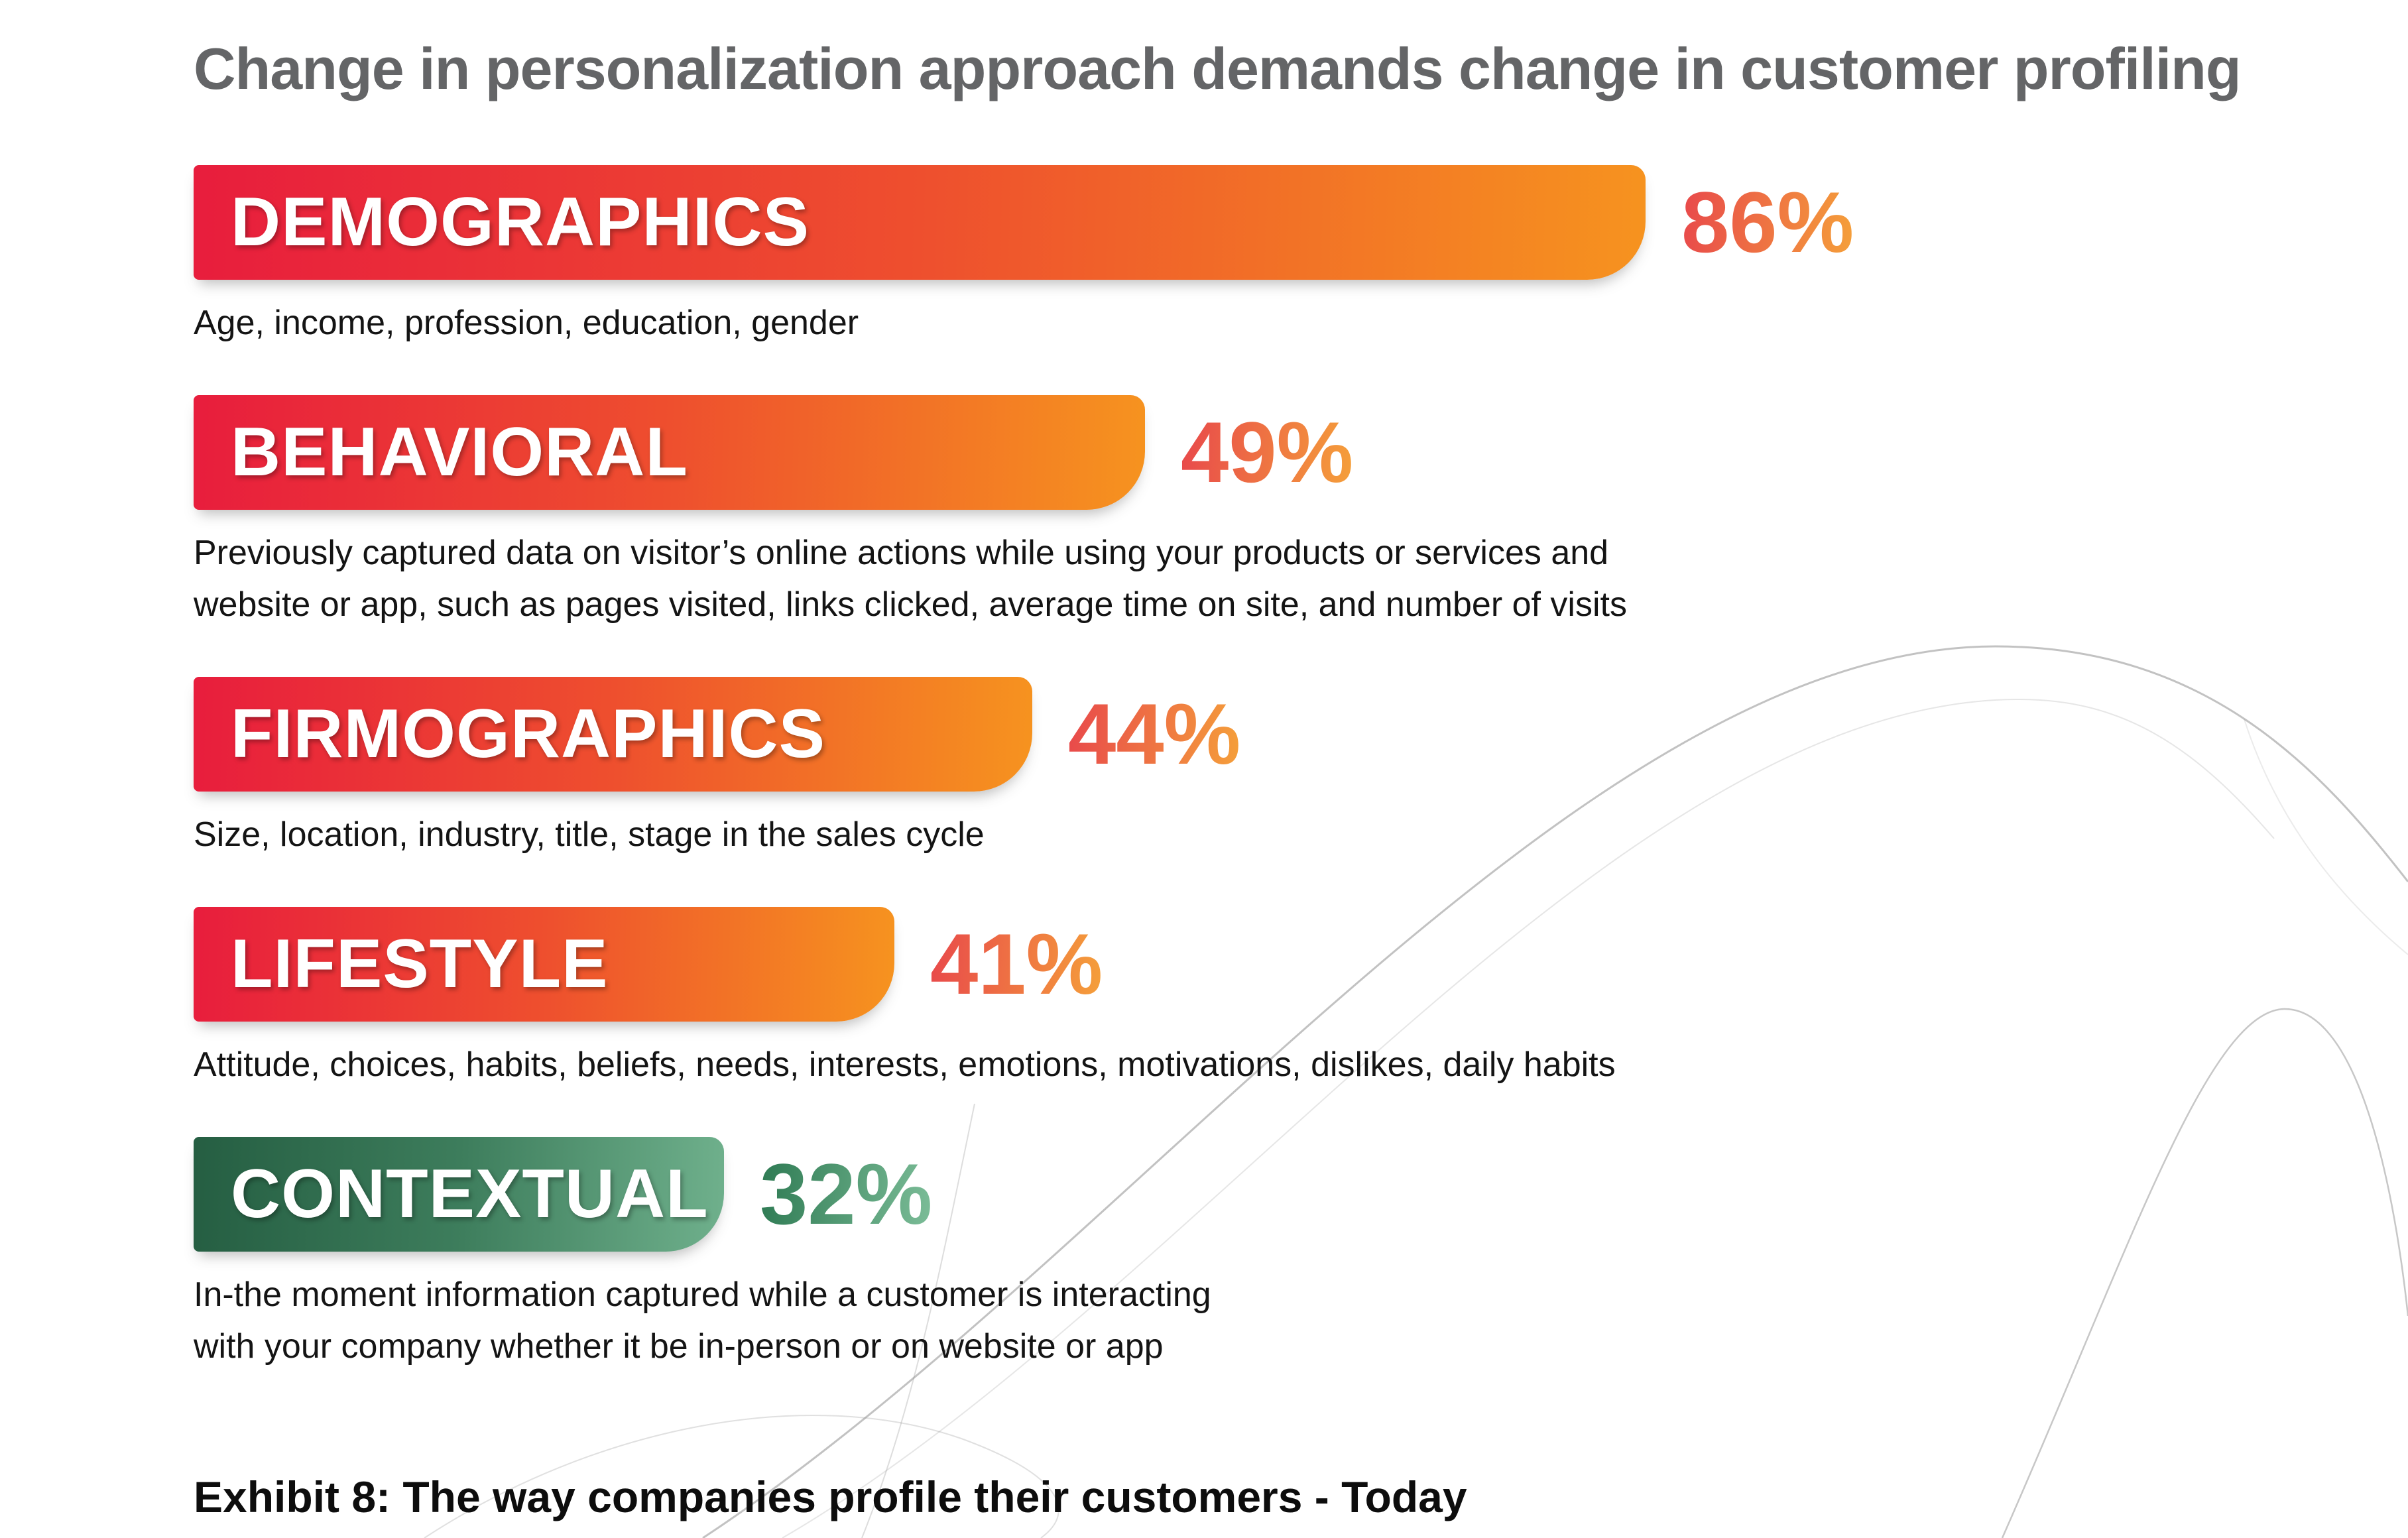  Describe the element at coordinates (1281, 734) in the screenshot. I see `bar-line: FIRMOGRAPHICS 44%` at that location.